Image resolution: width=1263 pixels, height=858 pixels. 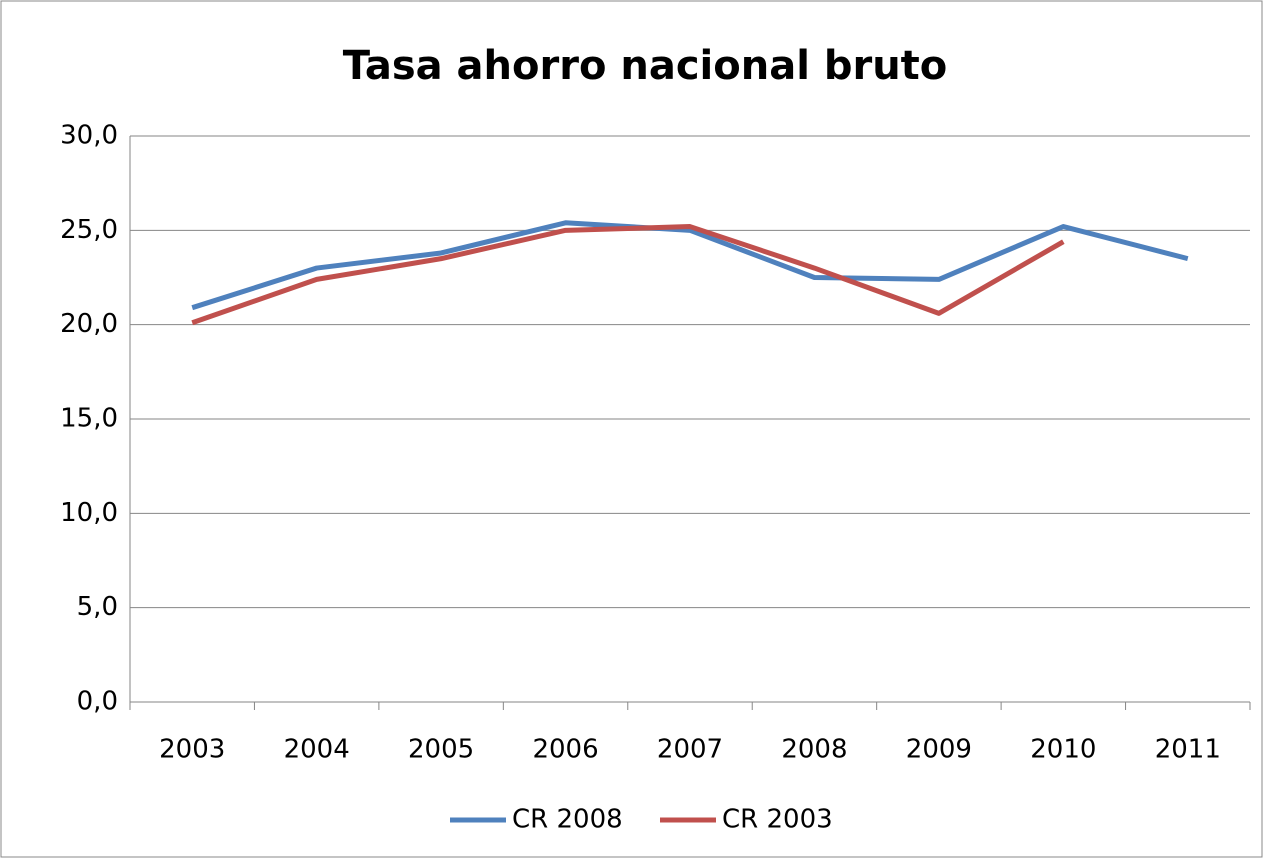 I want to click on x-tick-label: 2011, so click(x=1188, y=750).